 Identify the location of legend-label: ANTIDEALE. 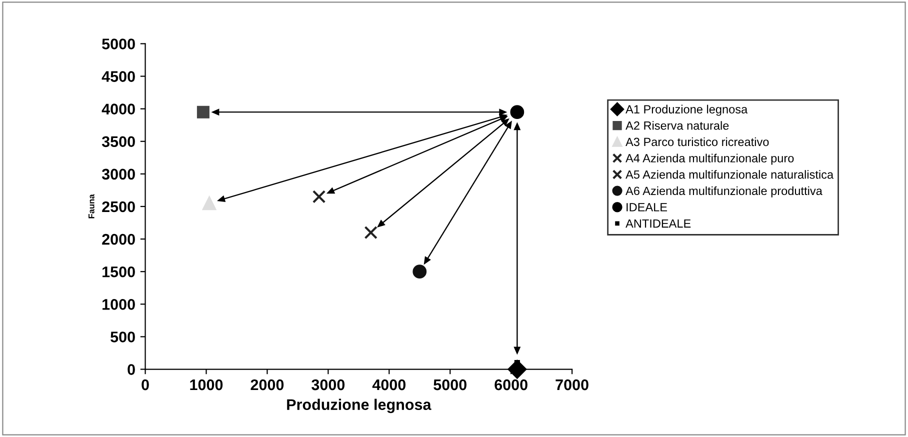
(658, 223).